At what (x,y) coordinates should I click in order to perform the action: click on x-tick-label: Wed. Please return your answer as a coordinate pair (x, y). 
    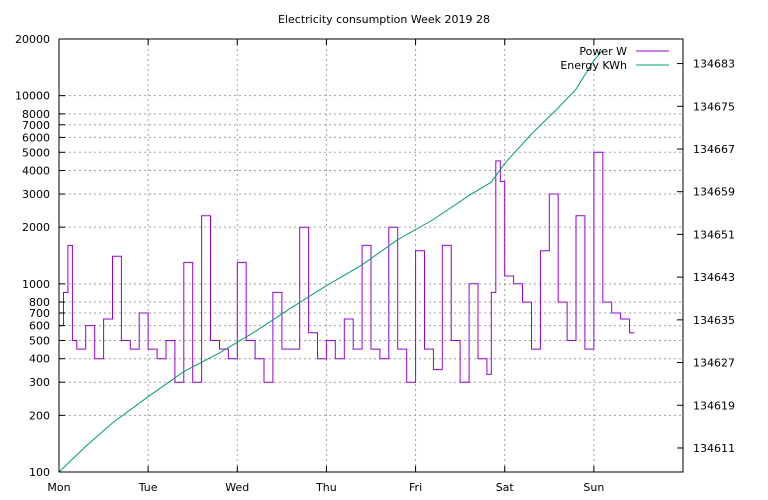
    Looking at the image, I should click on (237, 487).